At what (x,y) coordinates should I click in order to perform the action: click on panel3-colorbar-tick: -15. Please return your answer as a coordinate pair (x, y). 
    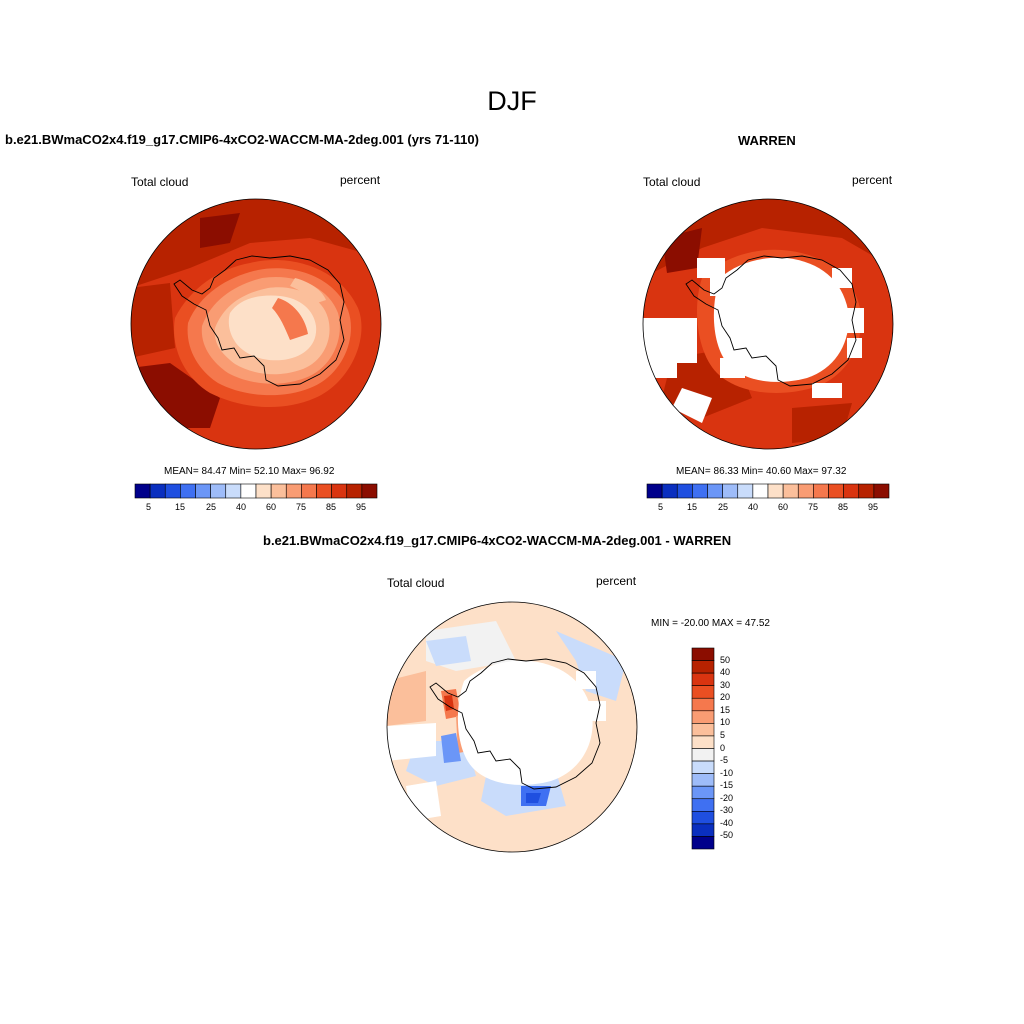
    Looking at the image, I should click on (727, 785).